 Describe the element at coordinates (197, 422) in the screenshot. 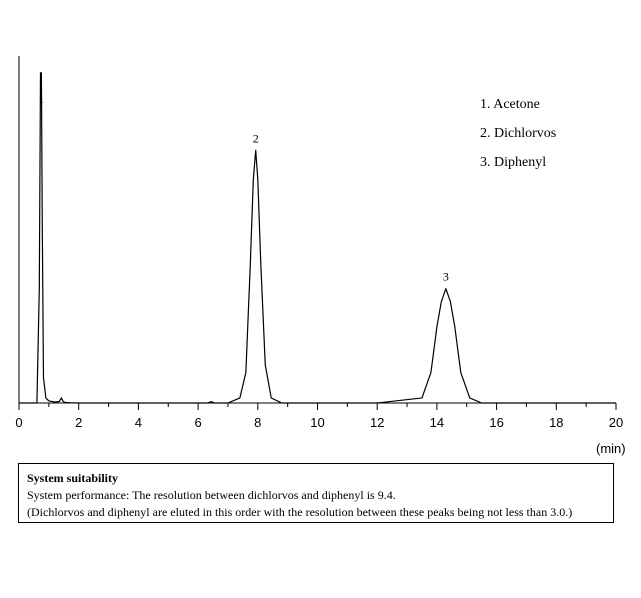

I see `x-tick-label: 6` at that location.